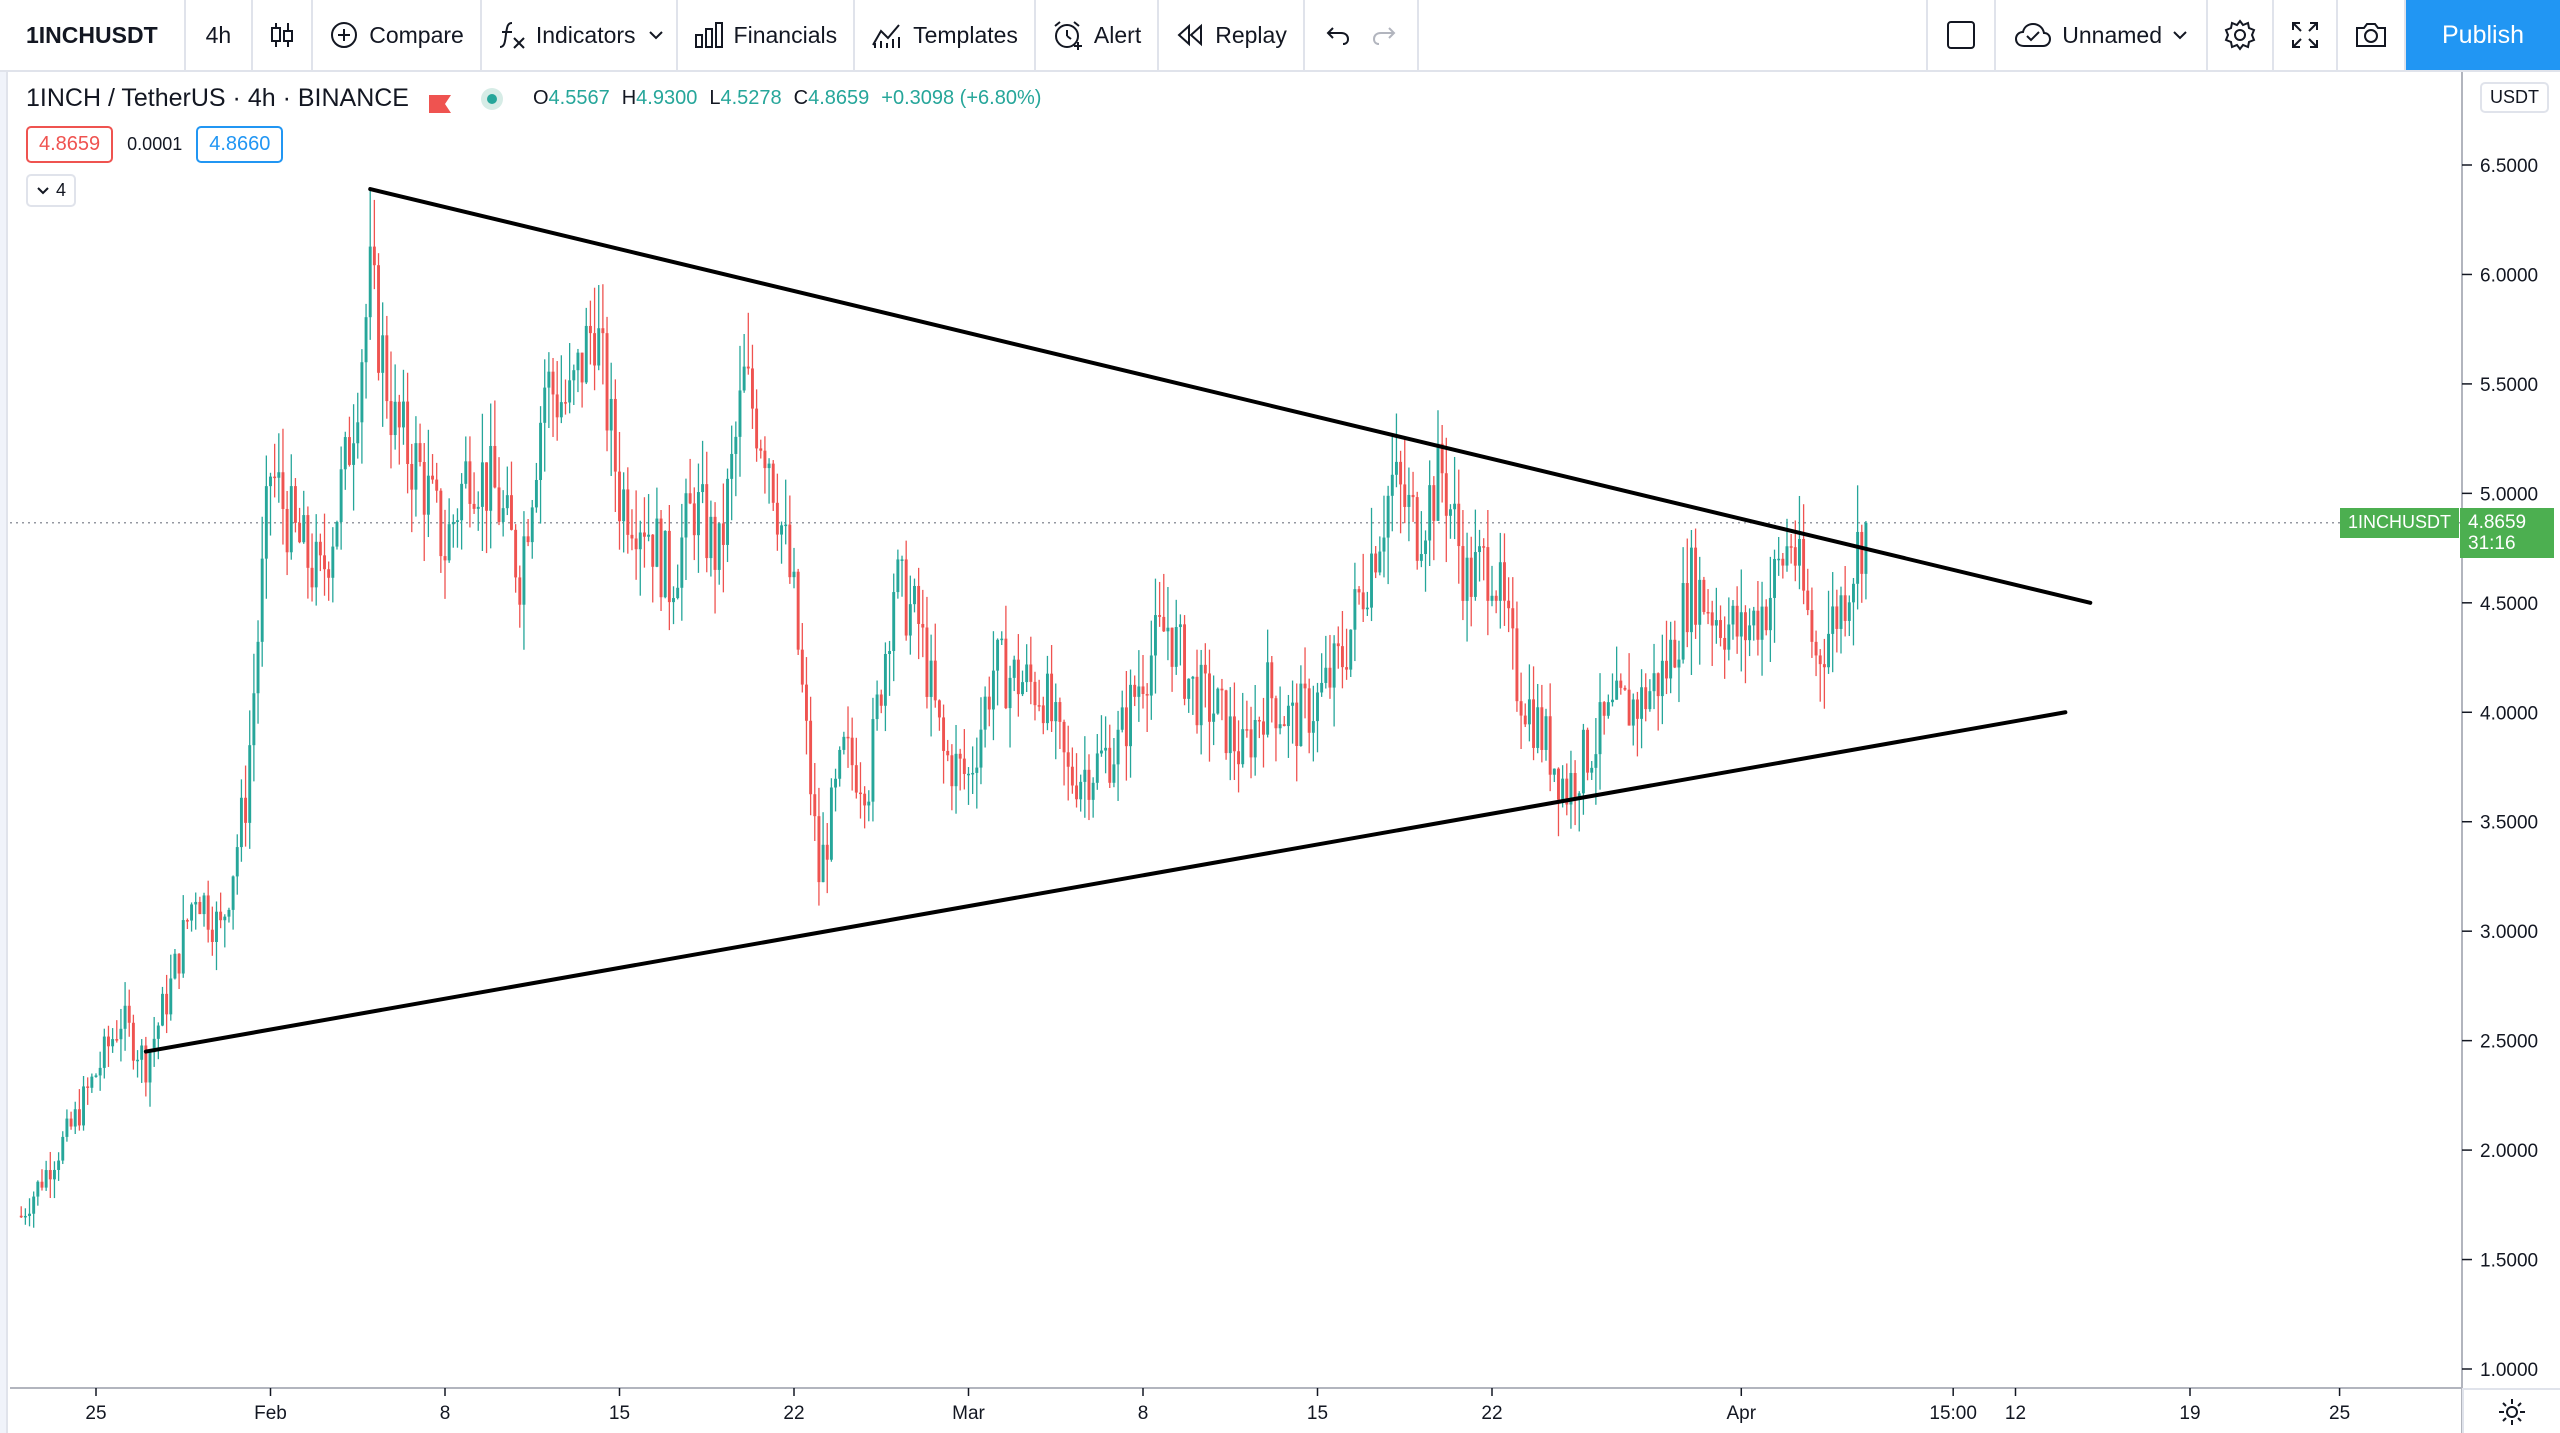 The image size is (2560, 1433). What do you see at coordinates (2306, 35) in the screenshot?
I see `fullscreen-button` at bounding box center [2306, 35].